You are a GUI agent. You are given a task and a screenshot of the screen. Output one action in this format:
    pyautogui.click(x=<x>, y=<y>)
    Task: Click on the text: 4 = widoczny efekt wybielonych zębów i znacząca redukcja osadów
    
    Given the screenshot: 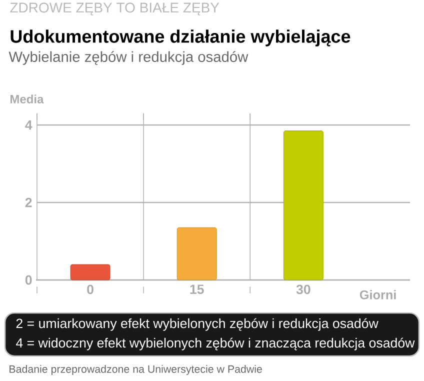 What is the action you would take?
    pyautogui.click(x=215, y=344)
    